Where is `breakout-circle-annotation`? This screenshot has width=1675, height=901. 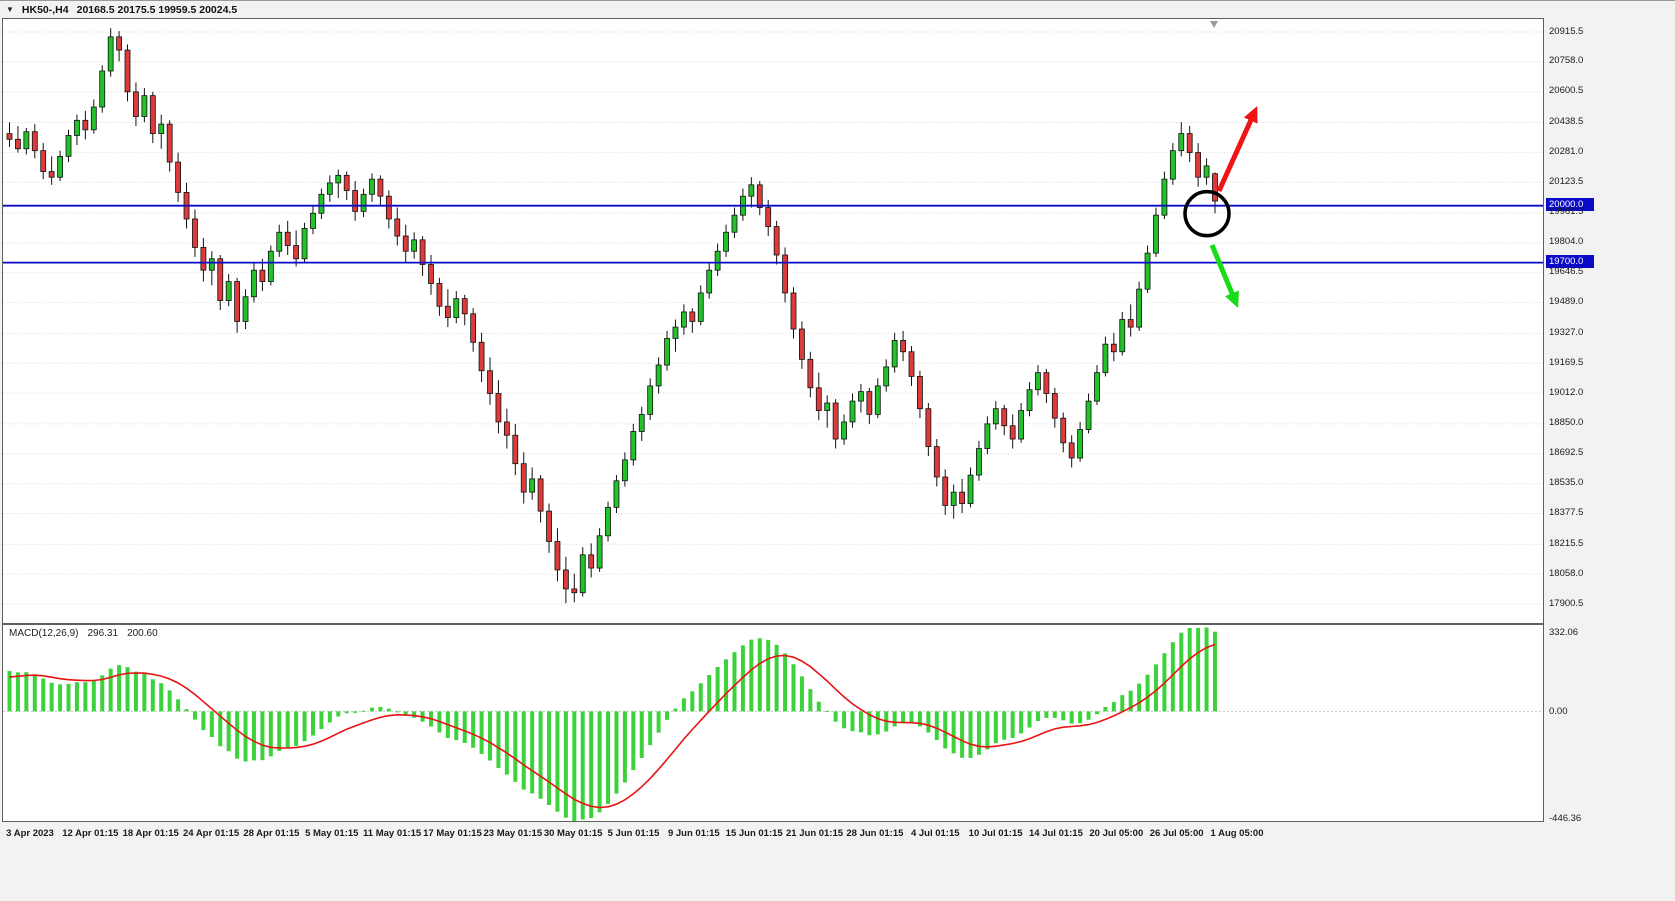
breakout-circle-annotation is located at coordinates (1207, 213).